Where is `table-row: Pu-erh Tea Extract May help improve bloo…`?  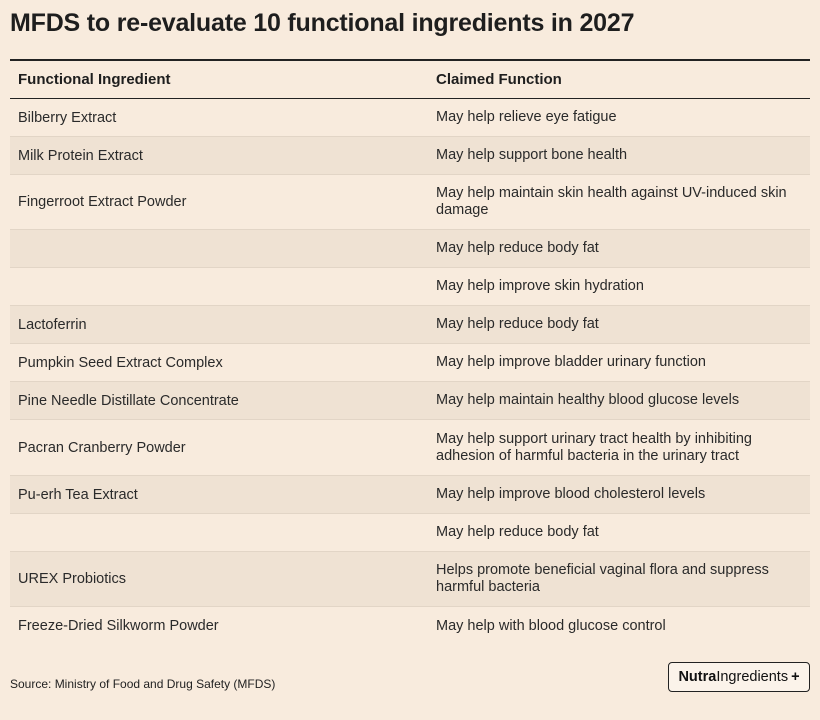 table-row: Pu-erh Tea Extract May help improve bloo… is located at coordinates (410, 495).